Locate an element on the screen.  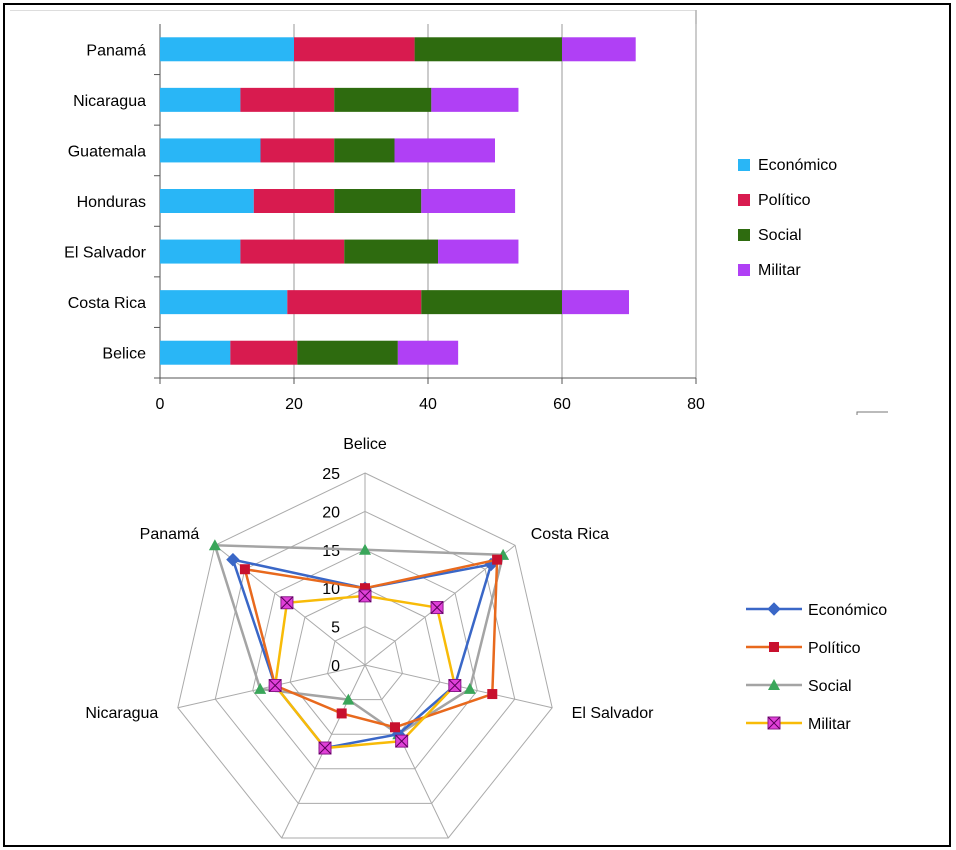
radar-point-social-nicaragua is located at coordinates (260, 688).